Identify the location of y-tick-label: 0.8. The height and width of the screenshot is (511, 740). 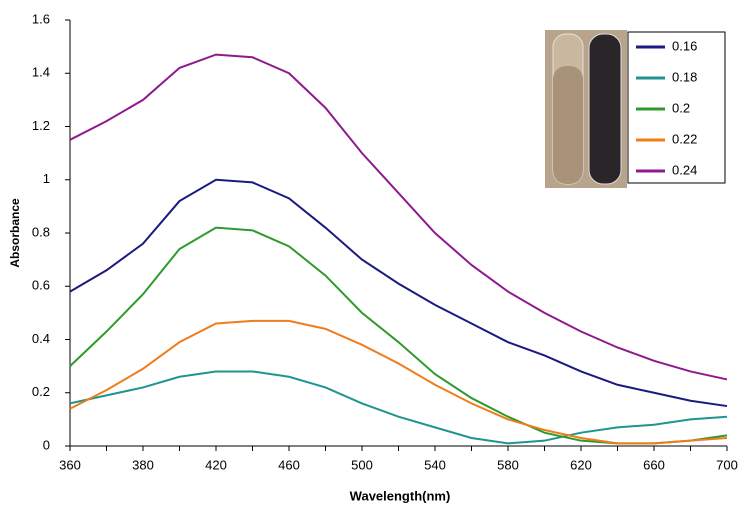
(41, 231).